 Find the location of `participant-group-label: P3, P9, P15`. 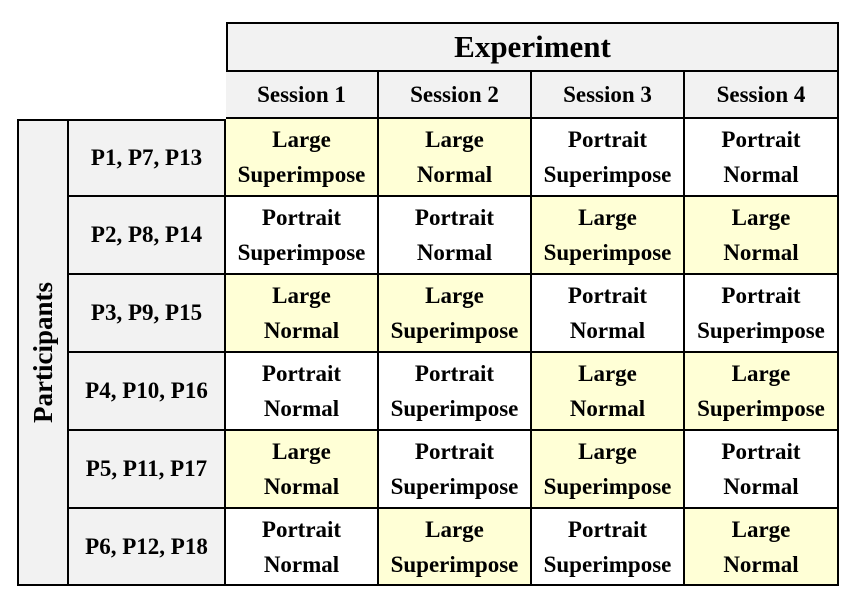

participant-group-label: P3, P9, P15 is located at coordinates (147, 314).